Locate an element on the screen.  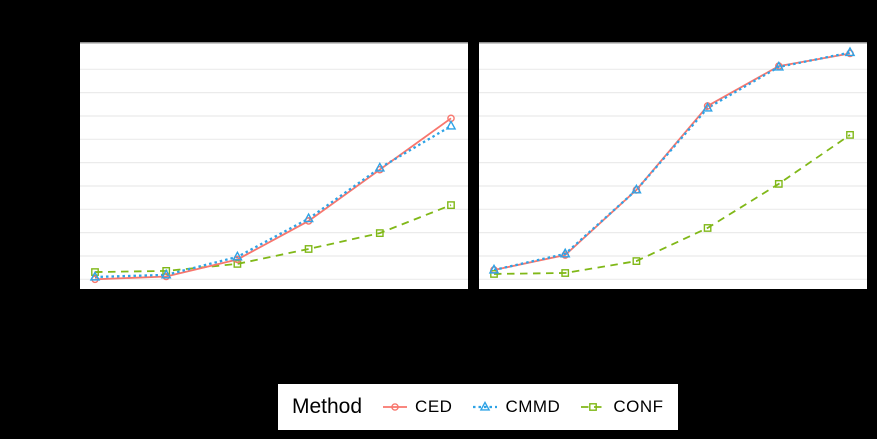
legend: Method CED CMMD CONF is located at coordinates (478, 407).